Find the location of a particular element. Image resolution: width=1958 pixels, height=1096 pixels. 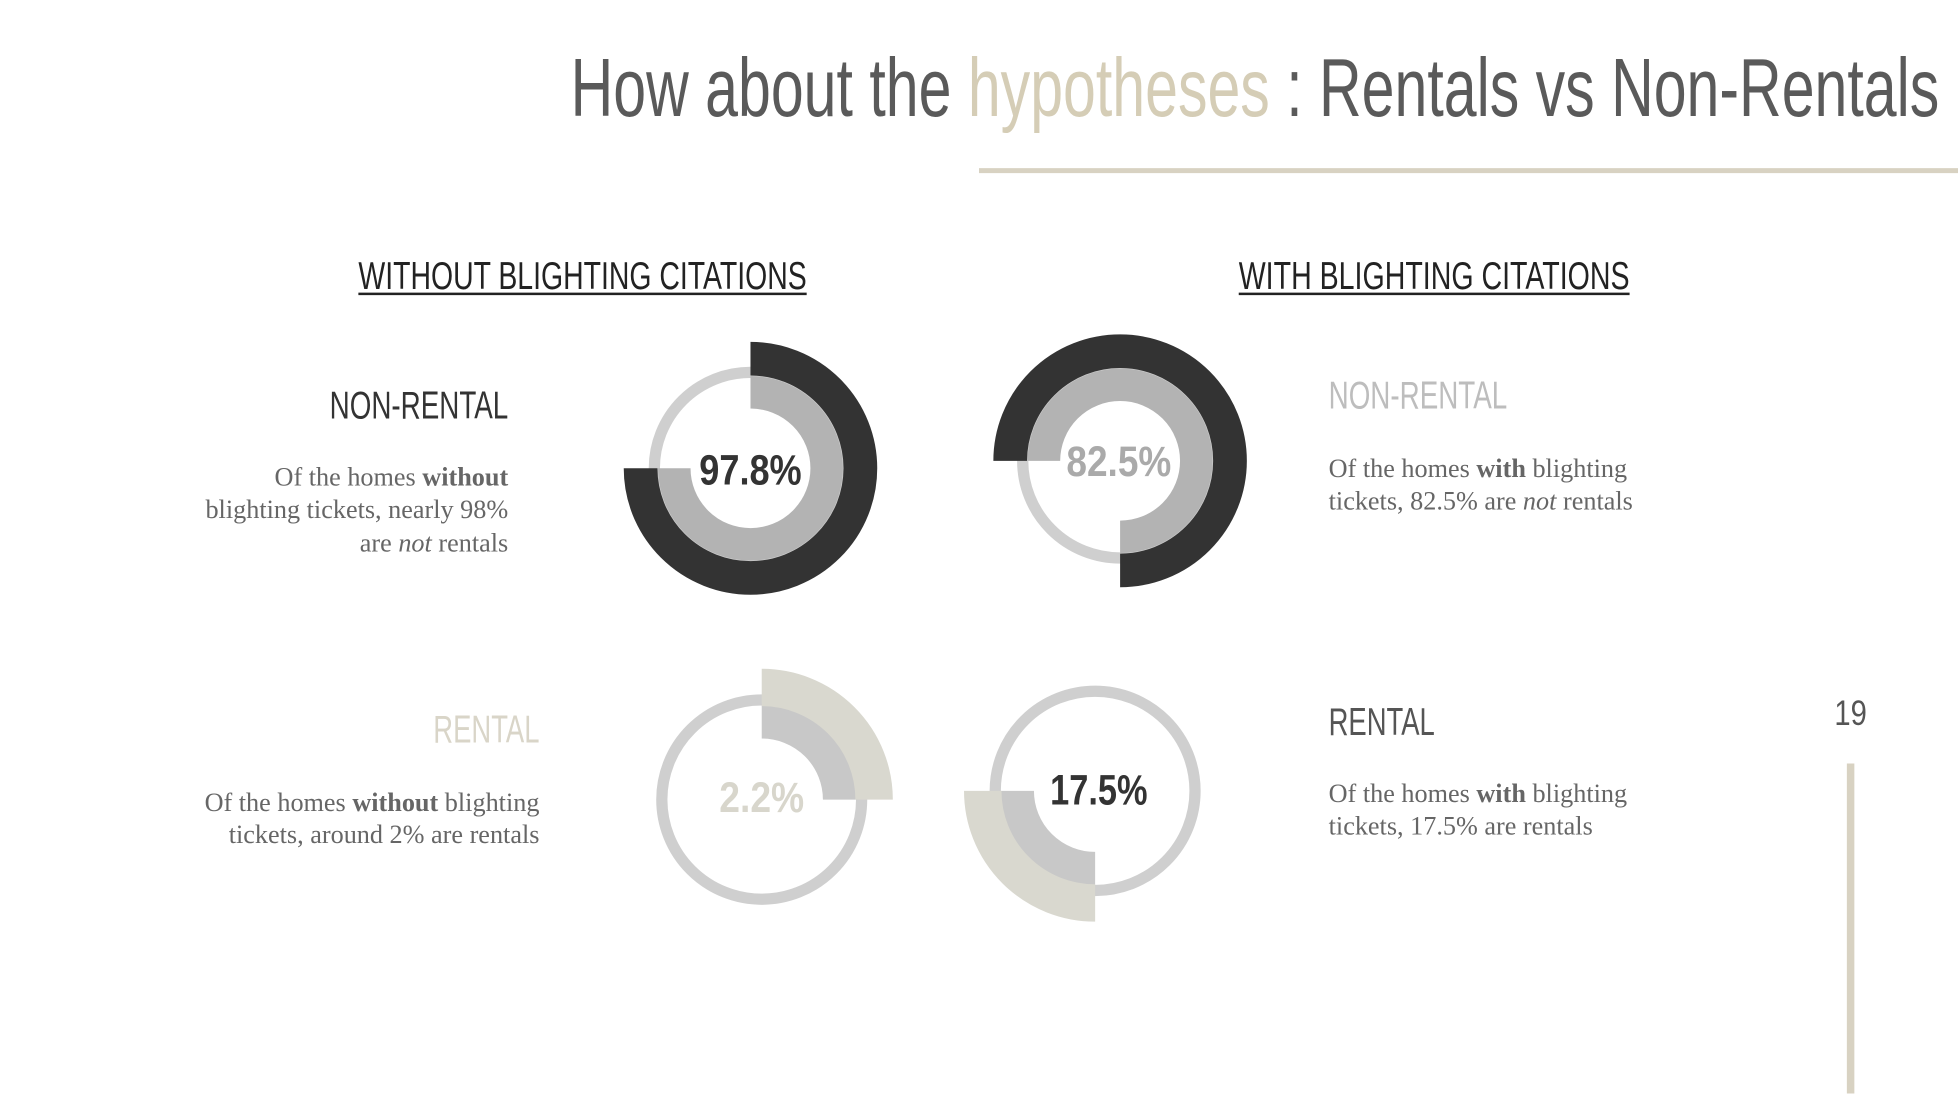

page-number: 19 is located at coordinates (1850, 713).